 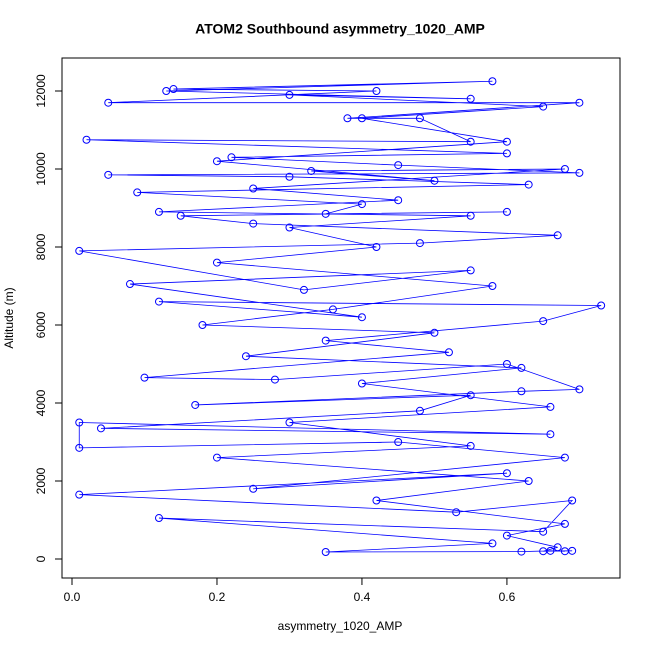 What do you see at coordinates (9, 317) in the screenshot?
I see `y-axis-label: Altitude (m)` at bounding box center [9, 317].